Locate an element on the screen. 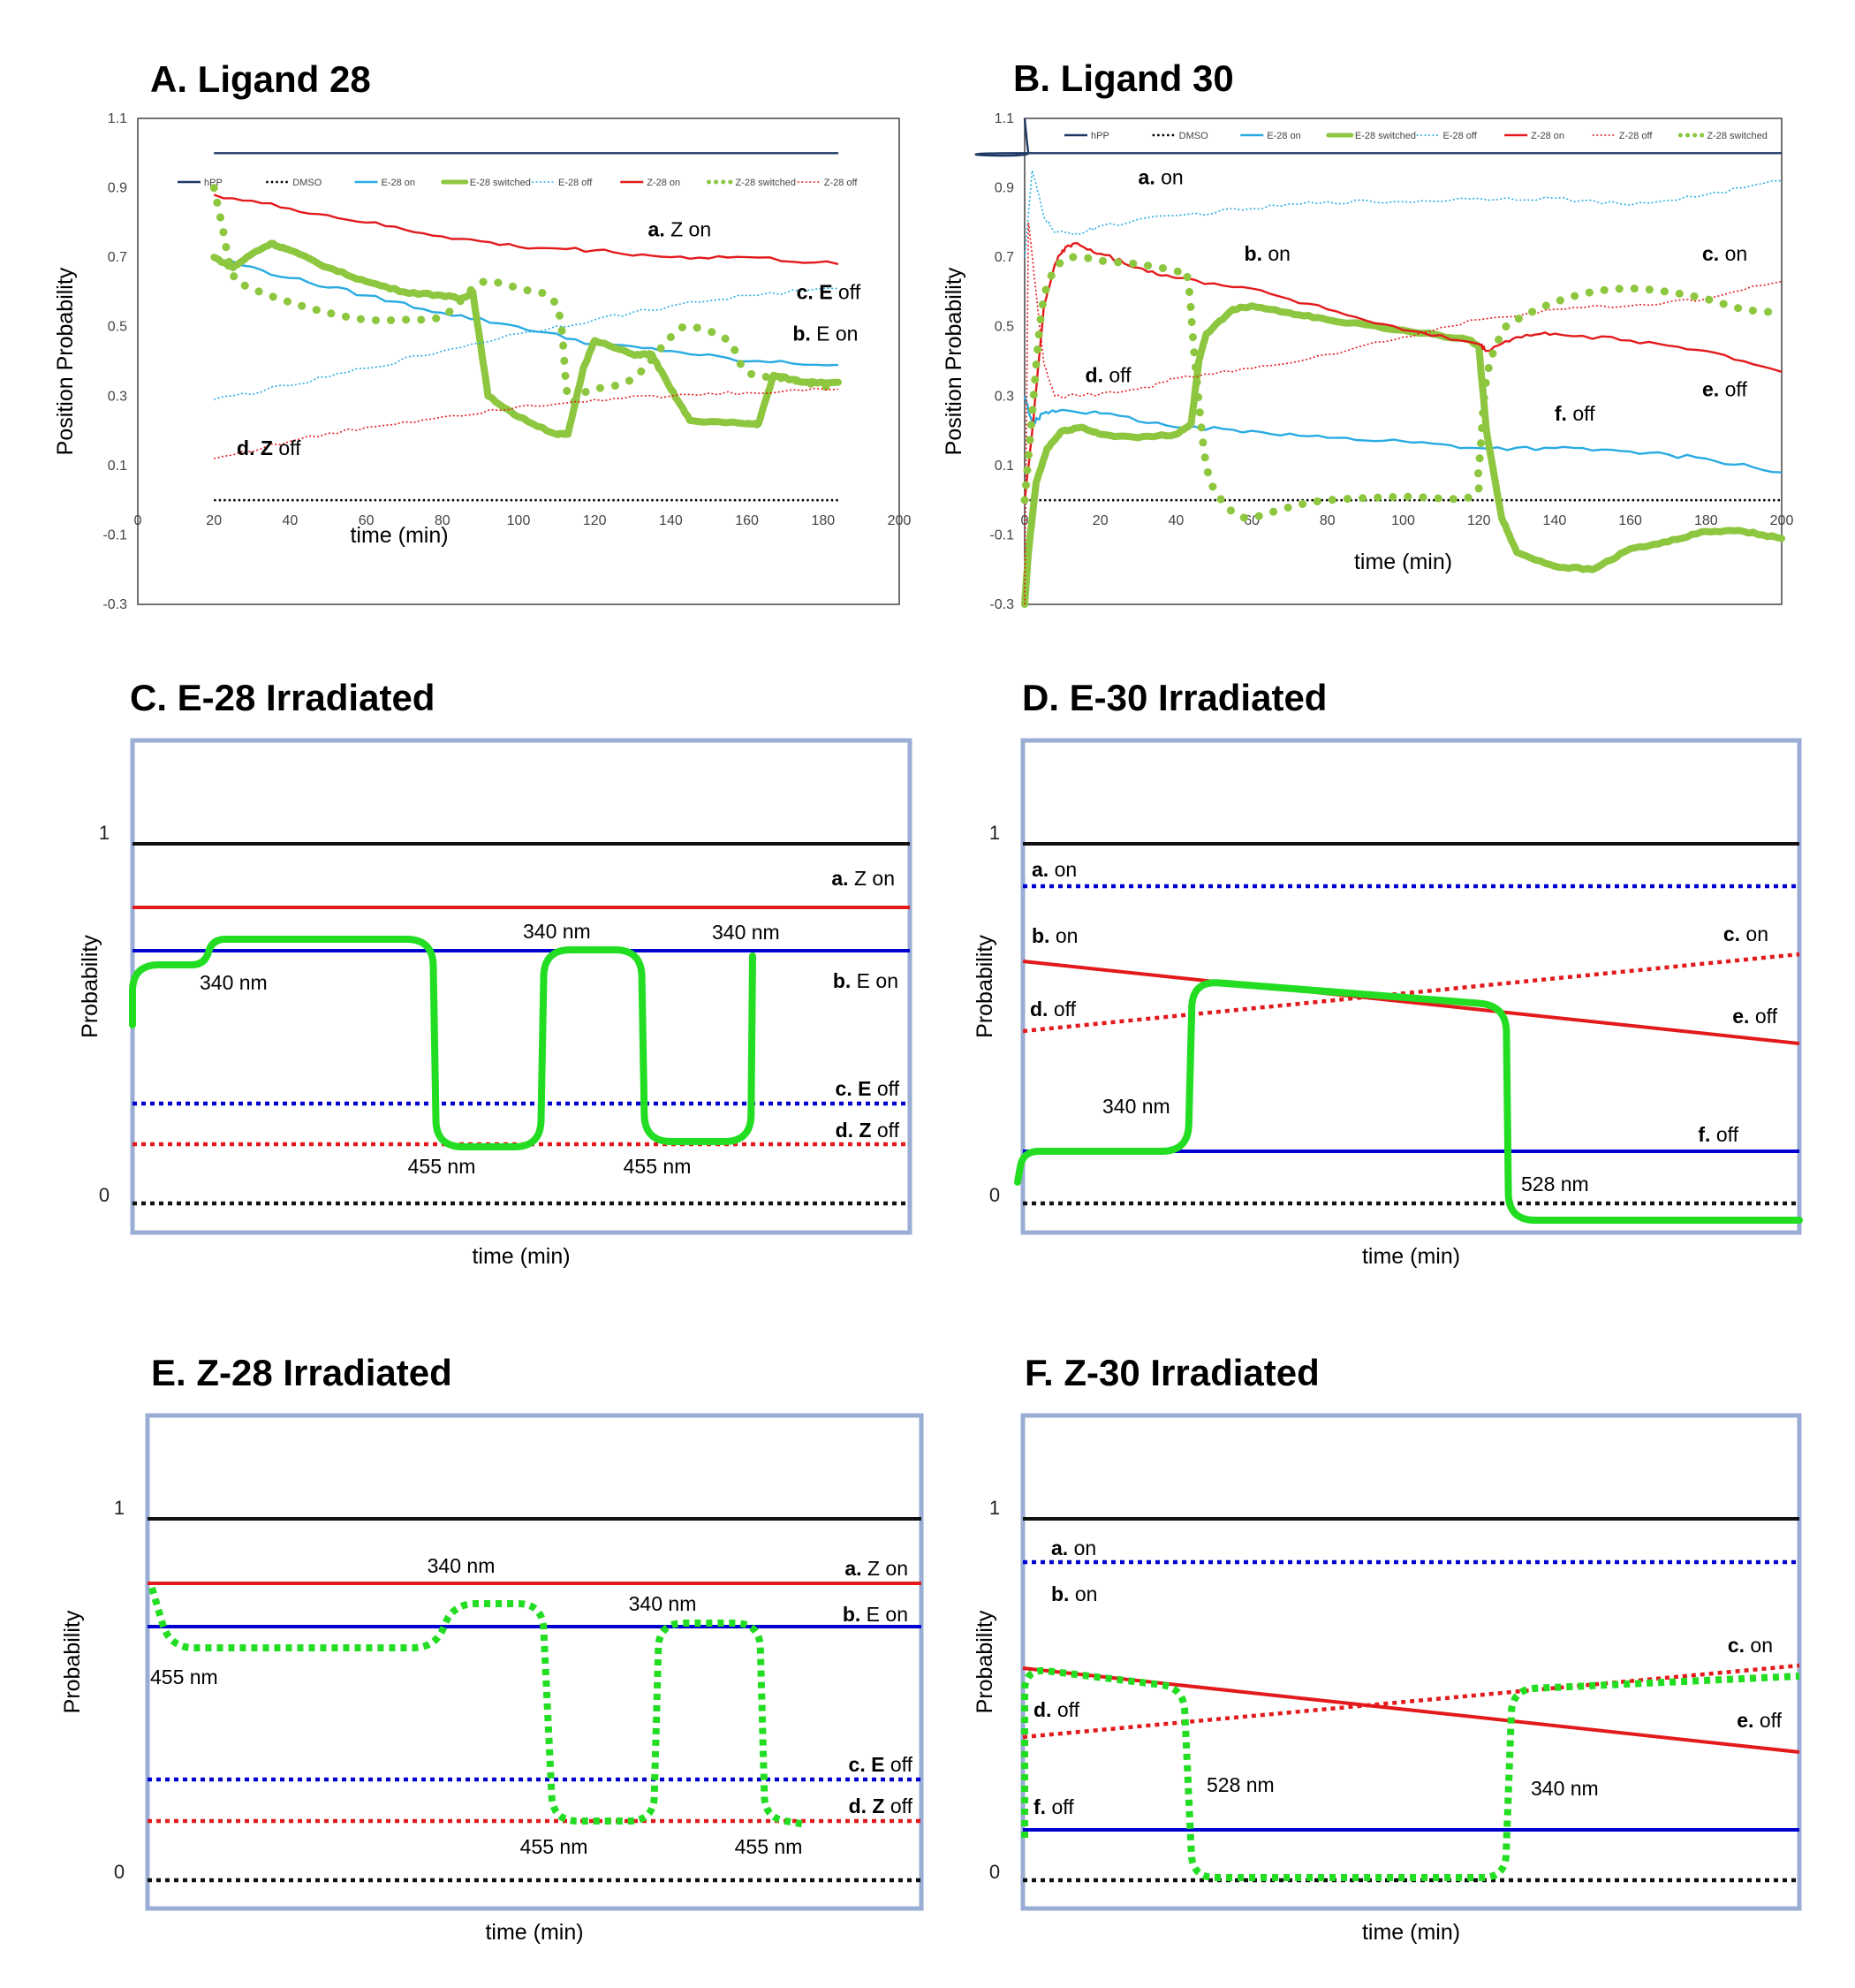  x-tick-label: 80 is located at coordinates (1328, 520).